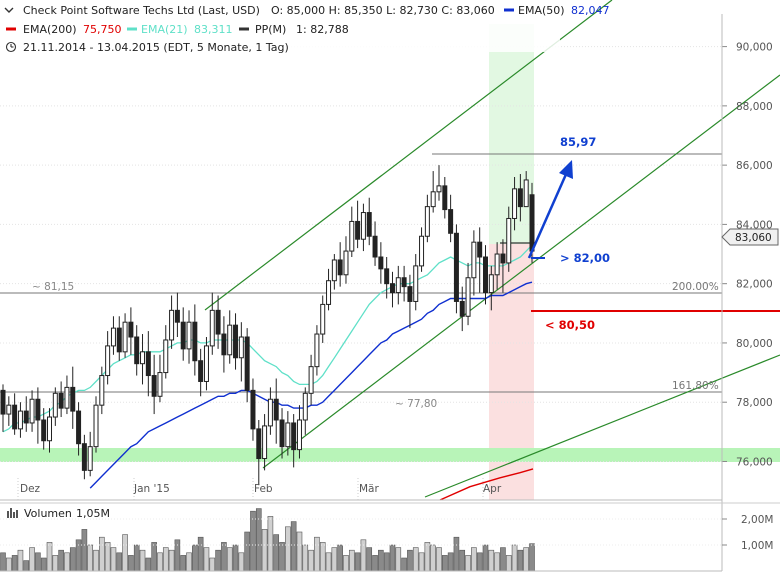 The image size is (780, 572). I want to click on level-label-81-15: ~ 81,15, so click(53, 287).